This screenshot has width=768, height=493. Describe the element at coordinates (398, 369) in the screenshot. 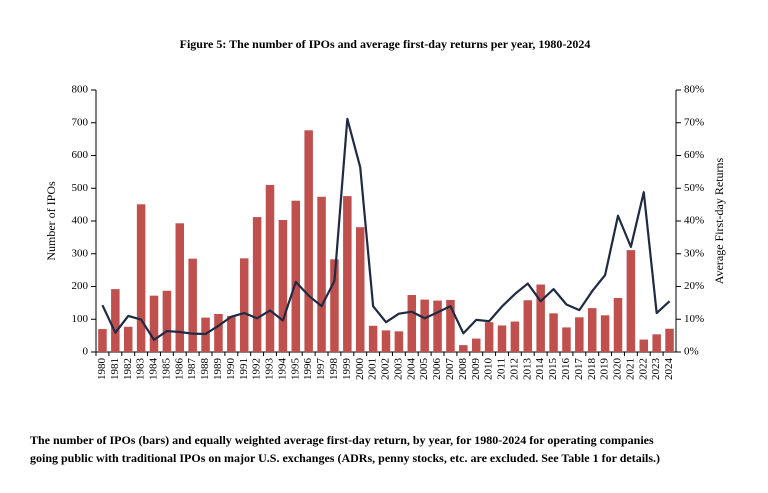

I see `x-tick-label: 2003` at that location.